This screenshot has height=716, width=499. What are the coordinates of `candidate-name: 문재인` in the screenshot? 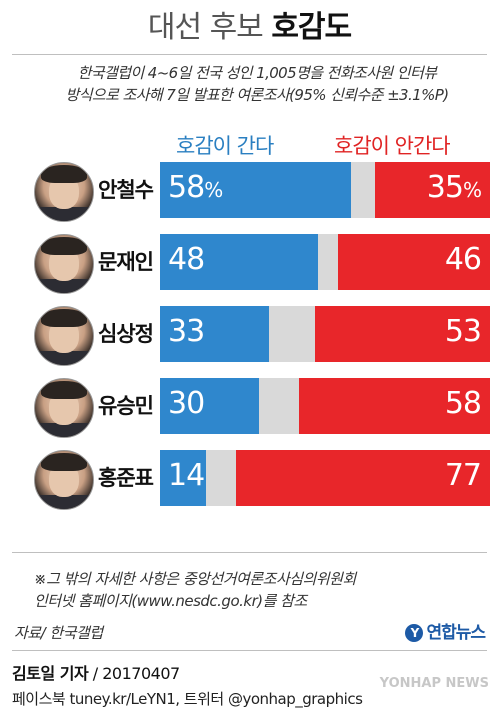 It's located at (126, 262).